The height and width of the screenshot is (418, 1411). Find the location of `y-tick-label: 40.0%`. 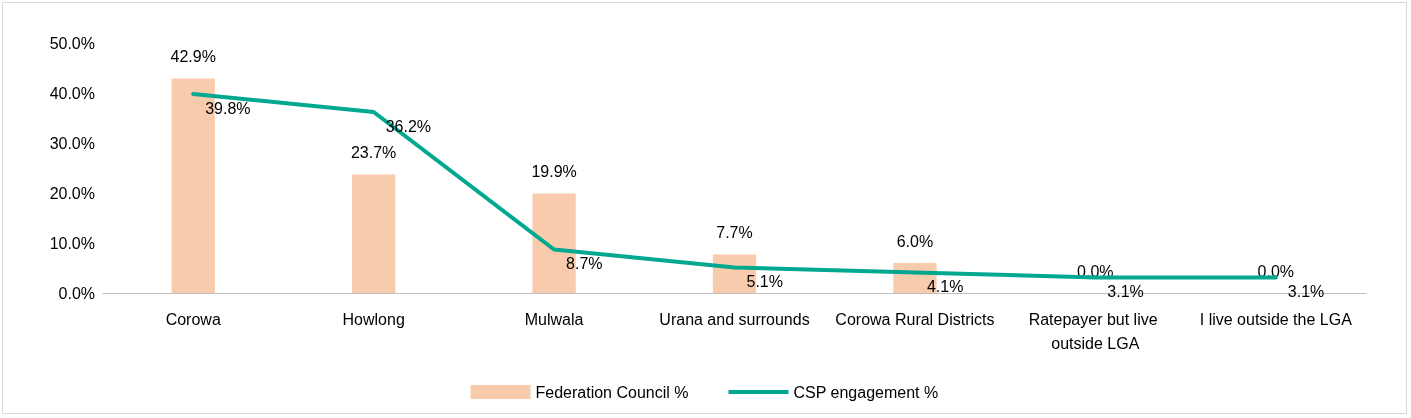

y-tick-label: 40.0% is located at coordinates (72, 93).